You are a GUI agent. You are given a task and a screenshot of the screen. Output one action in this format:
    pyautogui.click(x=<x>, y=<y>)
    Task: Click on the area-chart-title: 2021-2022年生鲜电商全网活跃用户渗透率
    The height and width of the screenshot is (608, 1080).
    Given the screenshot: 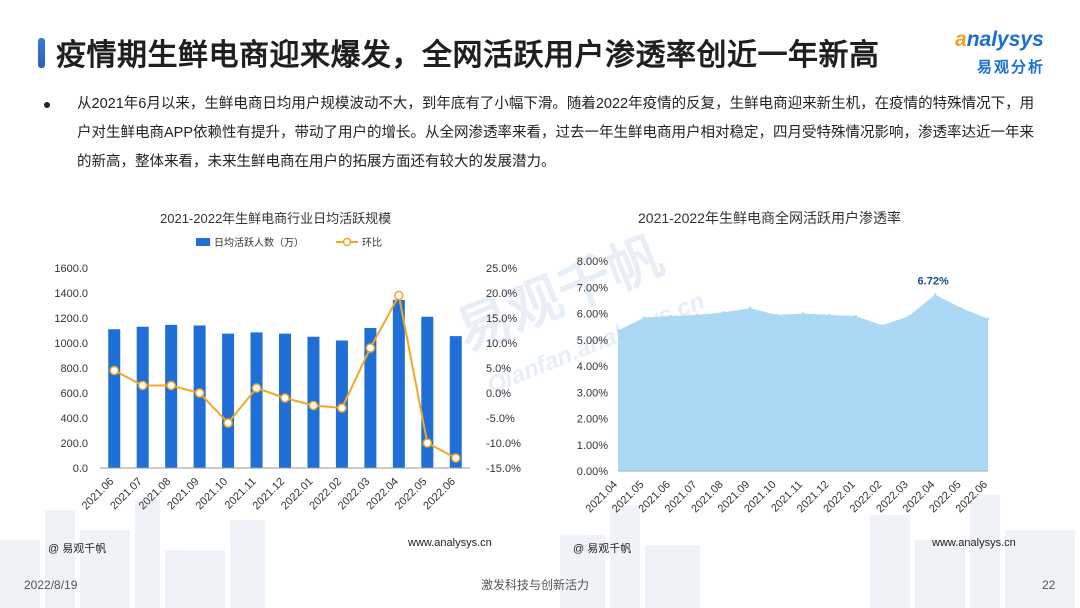 What is the action you would take?
    pyautogui.click(x=769, y=218)
    